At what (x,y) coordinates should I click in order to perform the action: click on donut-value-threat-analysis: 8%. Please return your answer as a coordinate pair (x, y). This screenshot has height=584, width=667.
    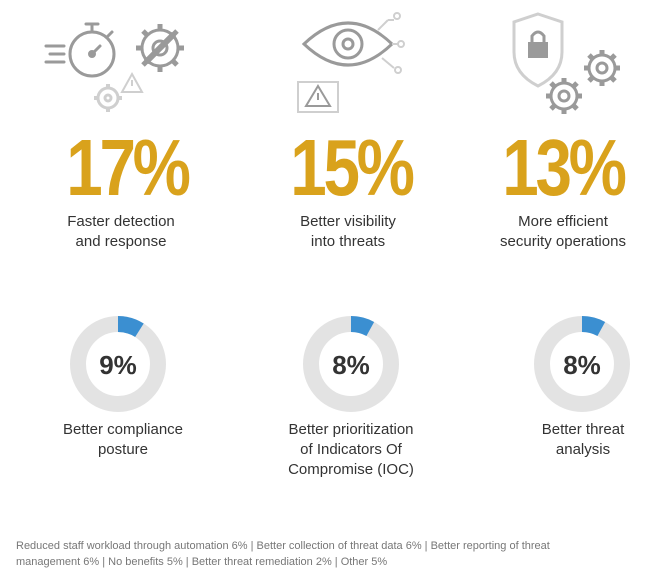
    Looking at the image, I should click on (582, 365).